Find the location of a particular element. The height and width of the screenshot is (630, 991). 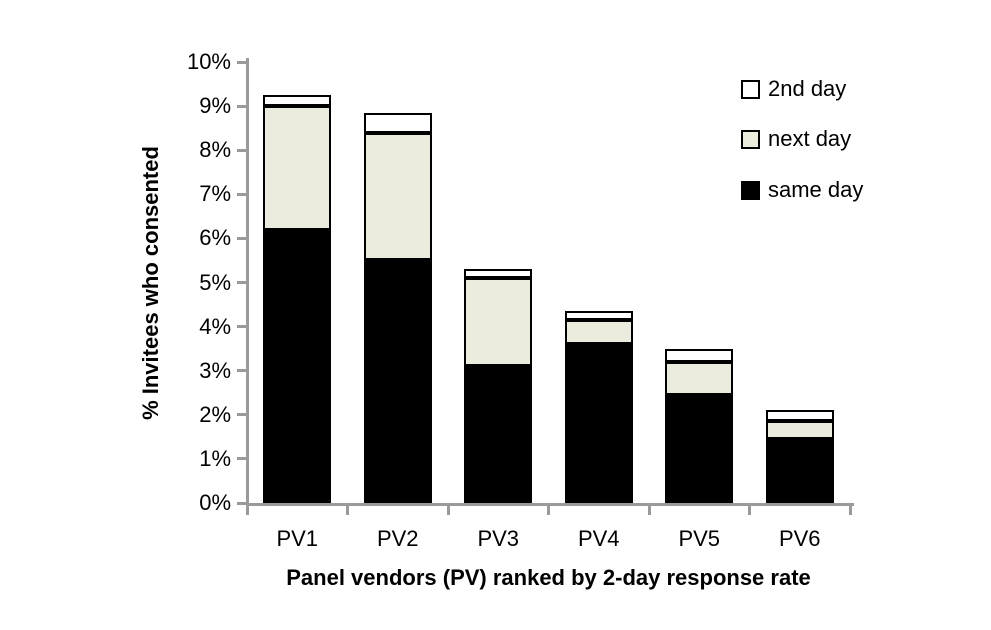

legend-item-same-day: same day is located at coordinates (802, 190).